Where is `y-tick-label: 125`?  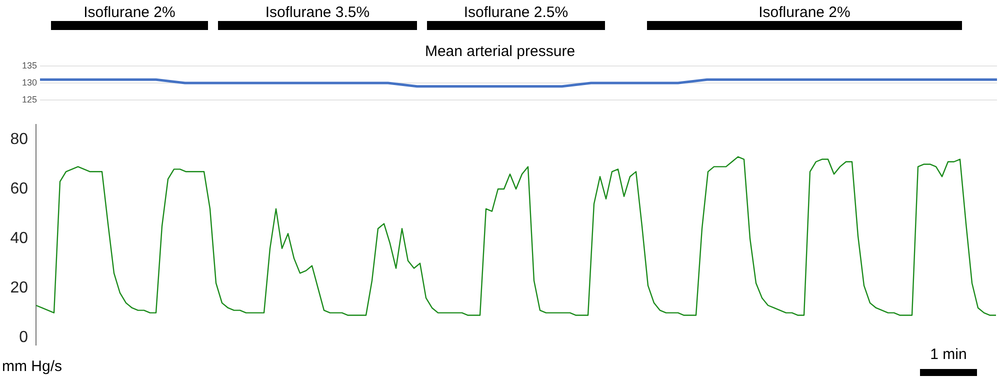
y-tick-label: 125 is located at coordinates (29, 99).